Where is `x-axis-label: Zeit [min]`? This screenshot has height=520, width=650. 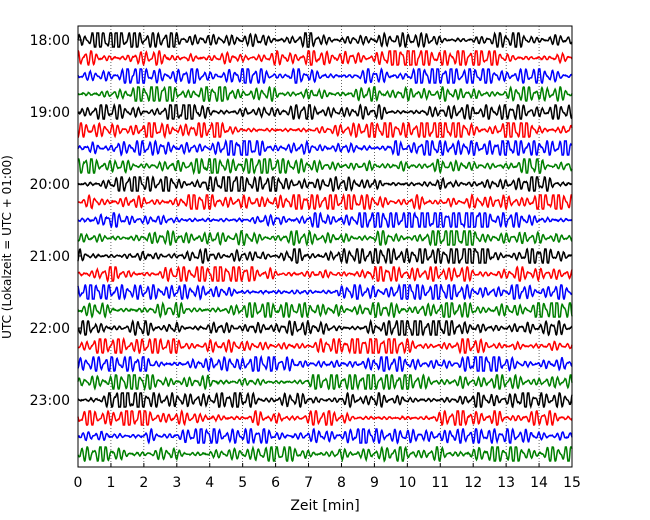
x-axis-label: Zeit [min] is located at coordinates (324, 506).